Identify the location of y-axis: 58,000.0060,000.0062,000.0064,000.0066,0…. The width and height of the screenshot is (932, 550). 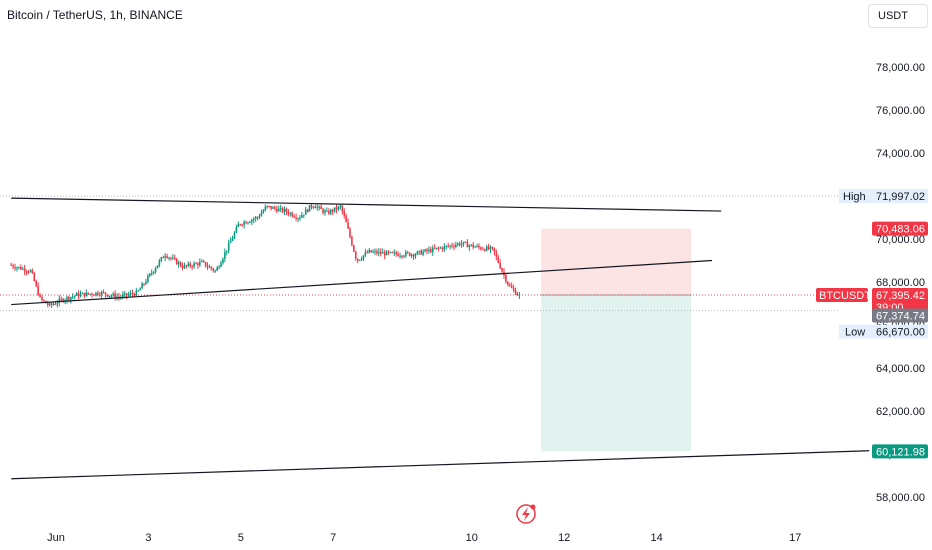
(900, 283).